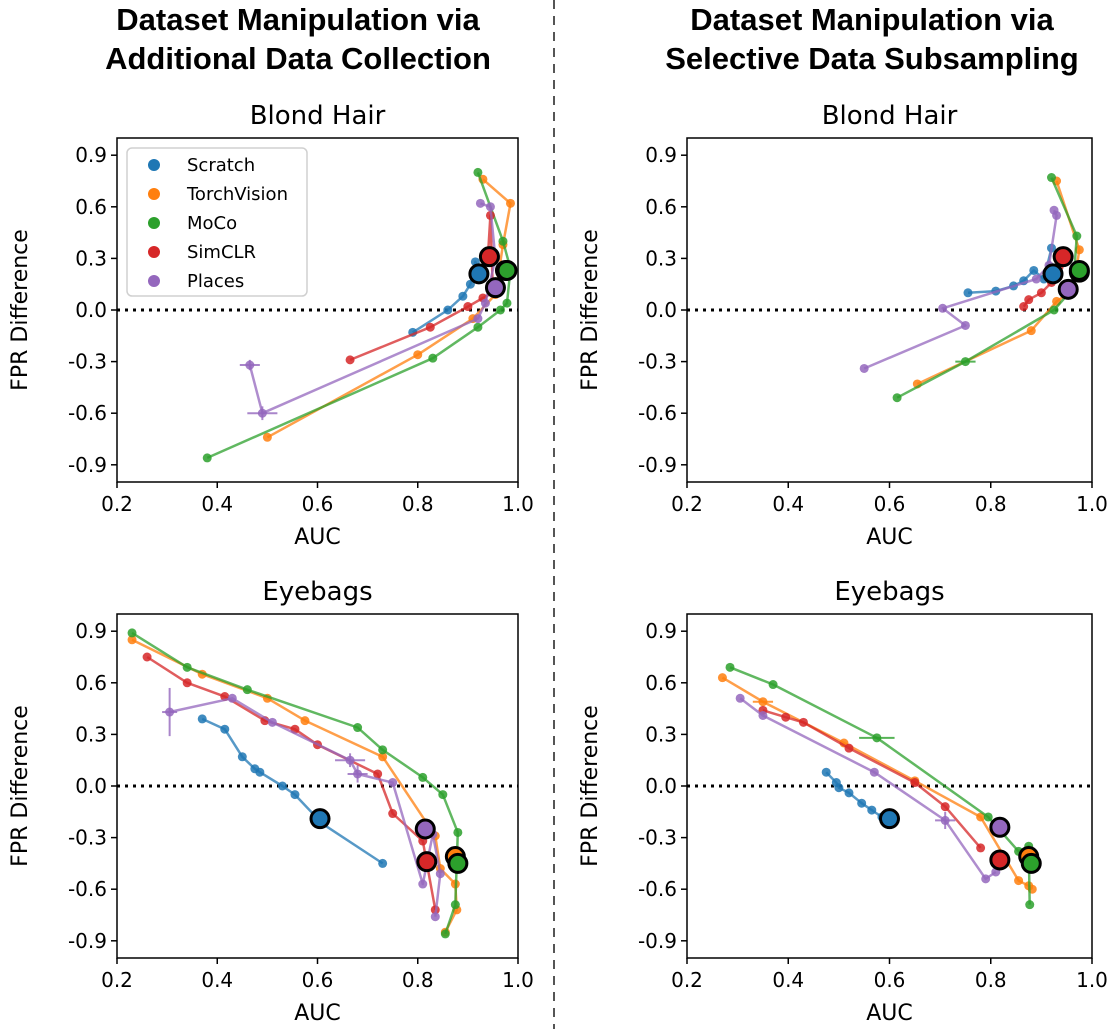 The image size is (1119, 1029). Describe the element at coordinates (87, 838) in the screenshot. I see `y-tick-label: -0.3` at that location.